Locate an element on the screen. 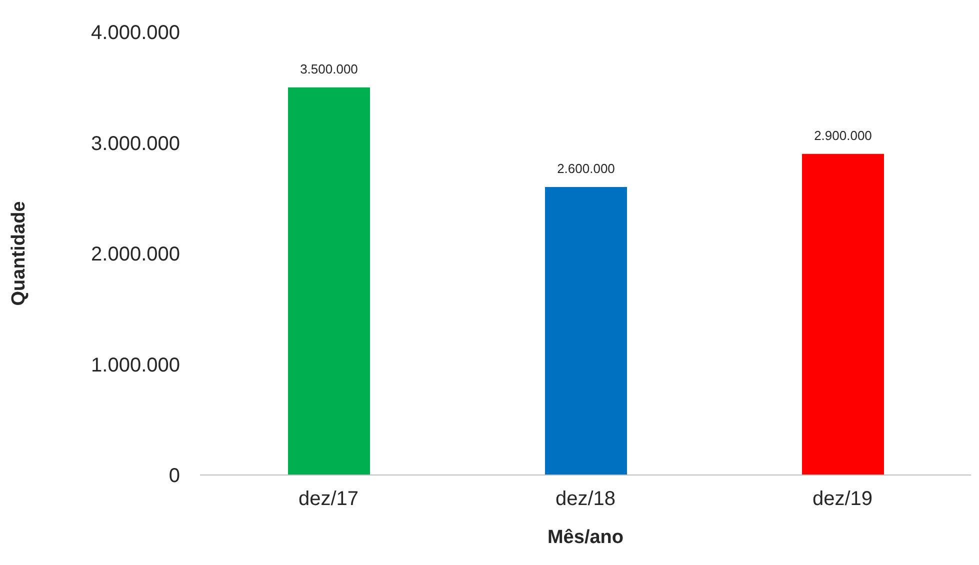 Image resolution: width=979 pixels, height=565 pixels. data-label: 3.500.000 is located at coordinates (329, 68).